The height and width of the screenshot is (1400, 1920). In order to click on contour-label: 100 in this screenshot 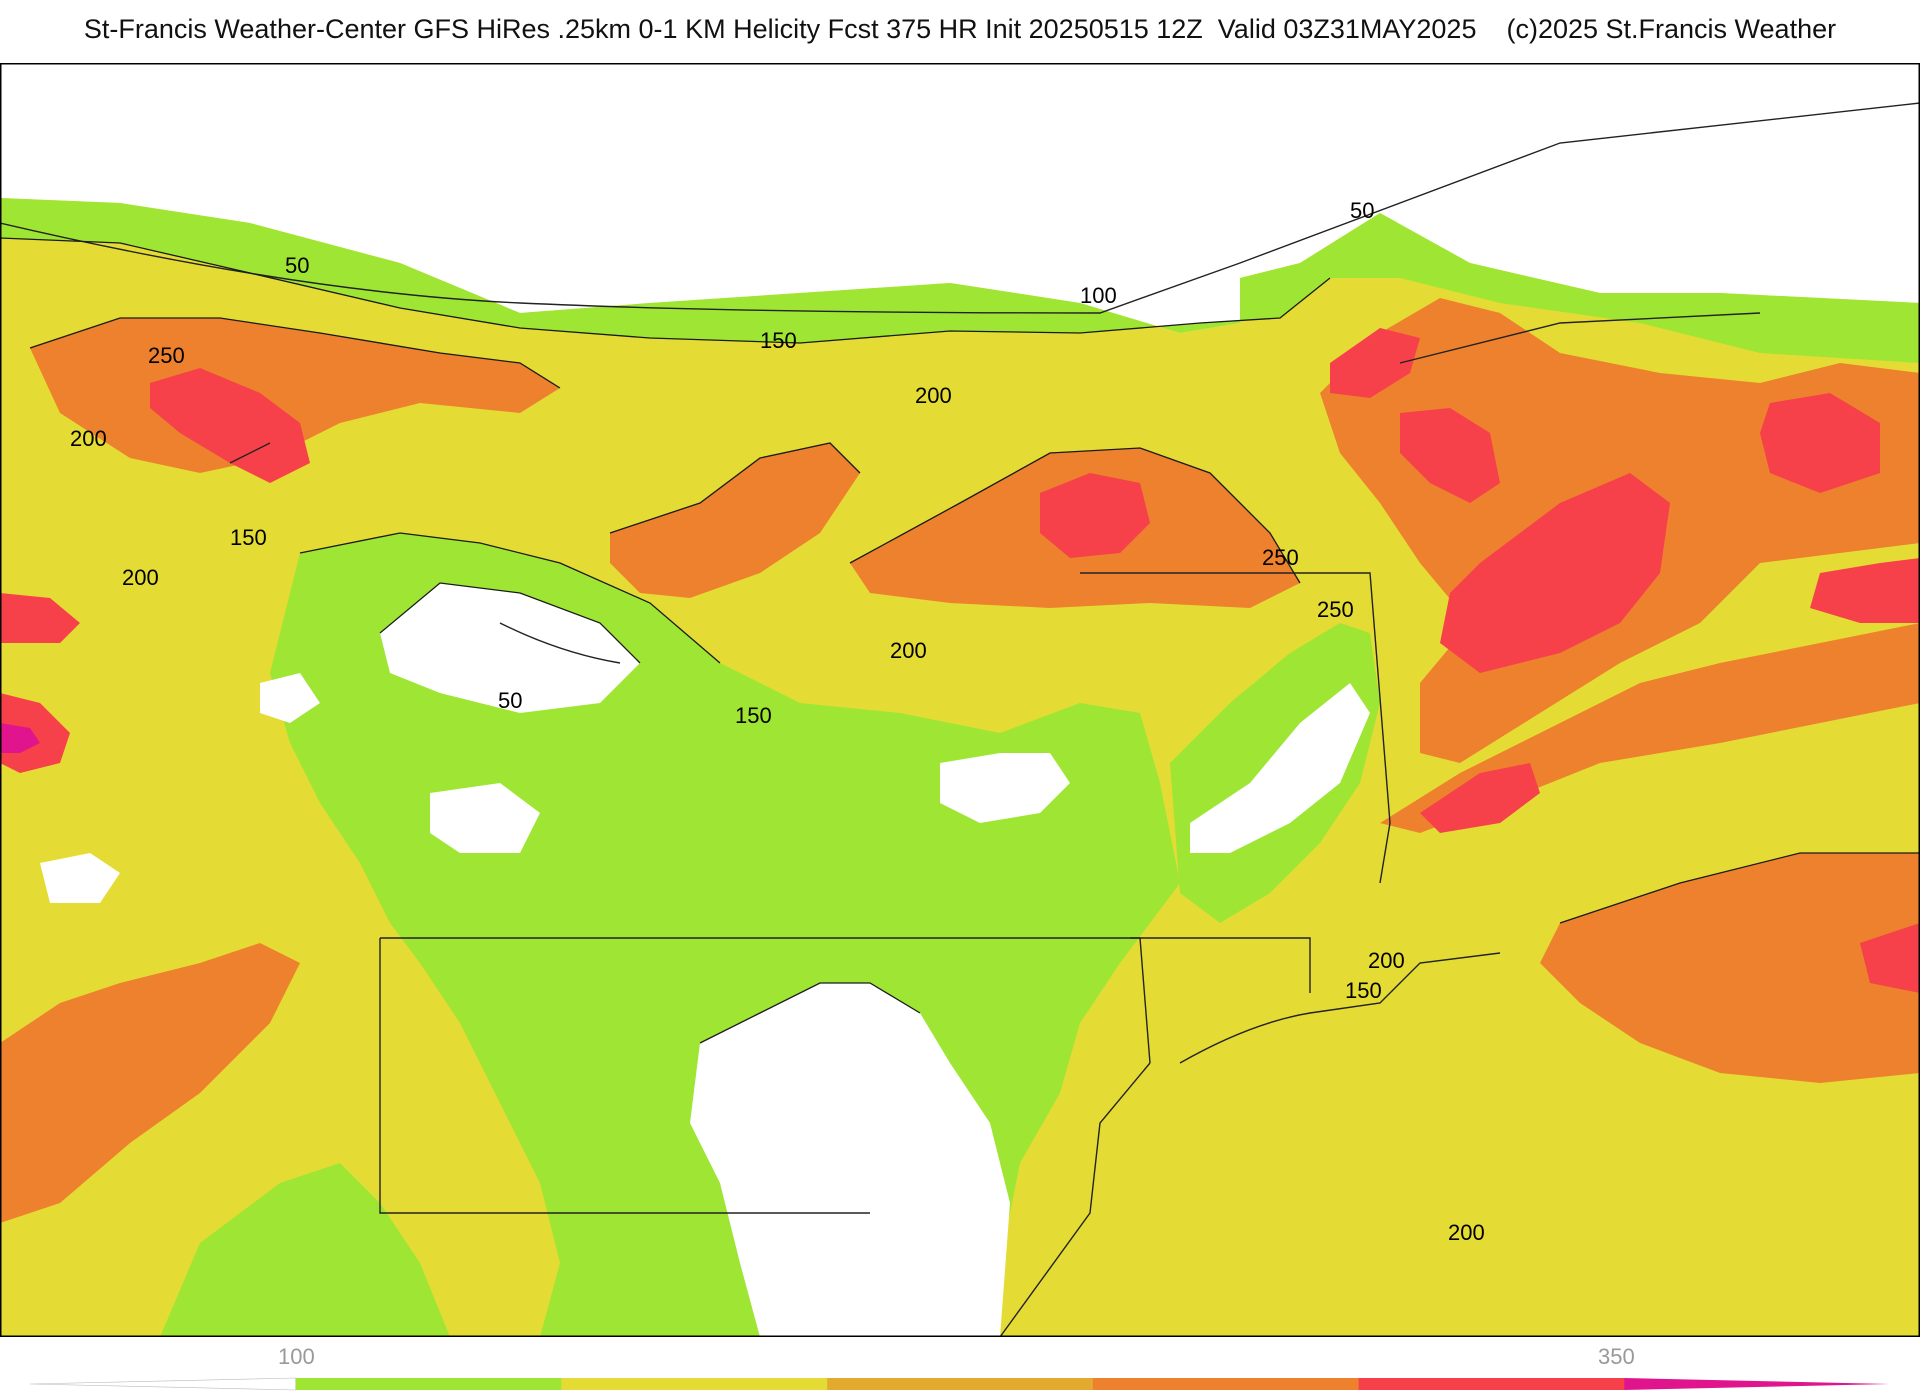, I will do `click(1098, 295)`.